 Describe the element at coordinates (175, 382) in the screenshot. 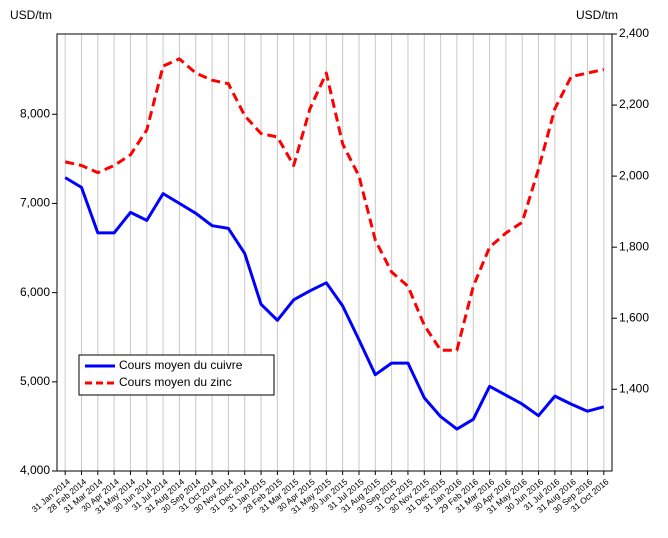

I see `legend-label: Cours moyen du zinc` at that location.